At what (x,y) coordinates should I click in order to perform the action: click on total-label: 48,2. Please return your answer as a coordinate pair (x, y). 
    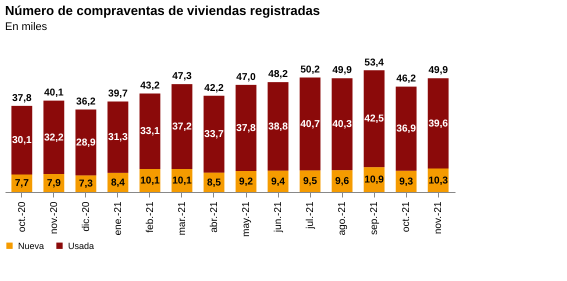
    Looking at the image, I should click on (278, 74).